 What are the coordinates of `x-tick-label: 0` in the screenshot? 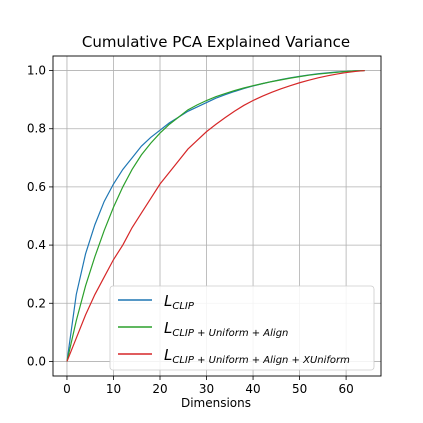 It's located at (67, 389).